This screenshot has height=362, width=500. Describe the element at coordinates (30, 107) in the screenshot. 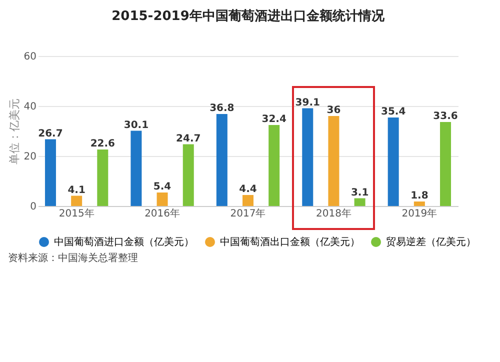

I see `y-tick-label: 40` at that location.